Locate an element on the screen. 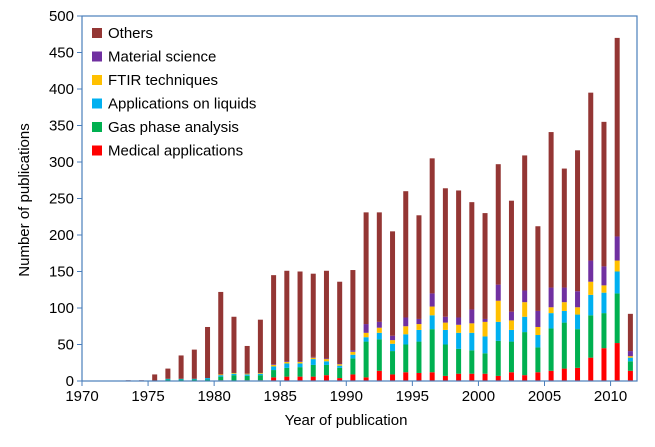 The image size is (655, 447). legend-item: Applications on liquids is located at coordinates (174, 104).